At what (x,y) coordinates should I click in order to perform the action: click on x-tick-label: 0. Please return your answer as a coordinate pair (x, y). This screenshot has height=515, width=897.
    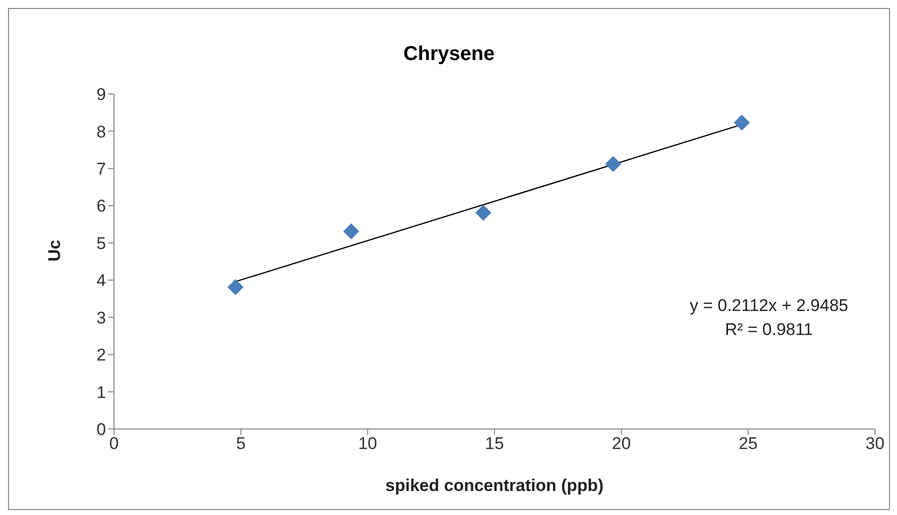
    Looking at the image, I should click on (114, 444).